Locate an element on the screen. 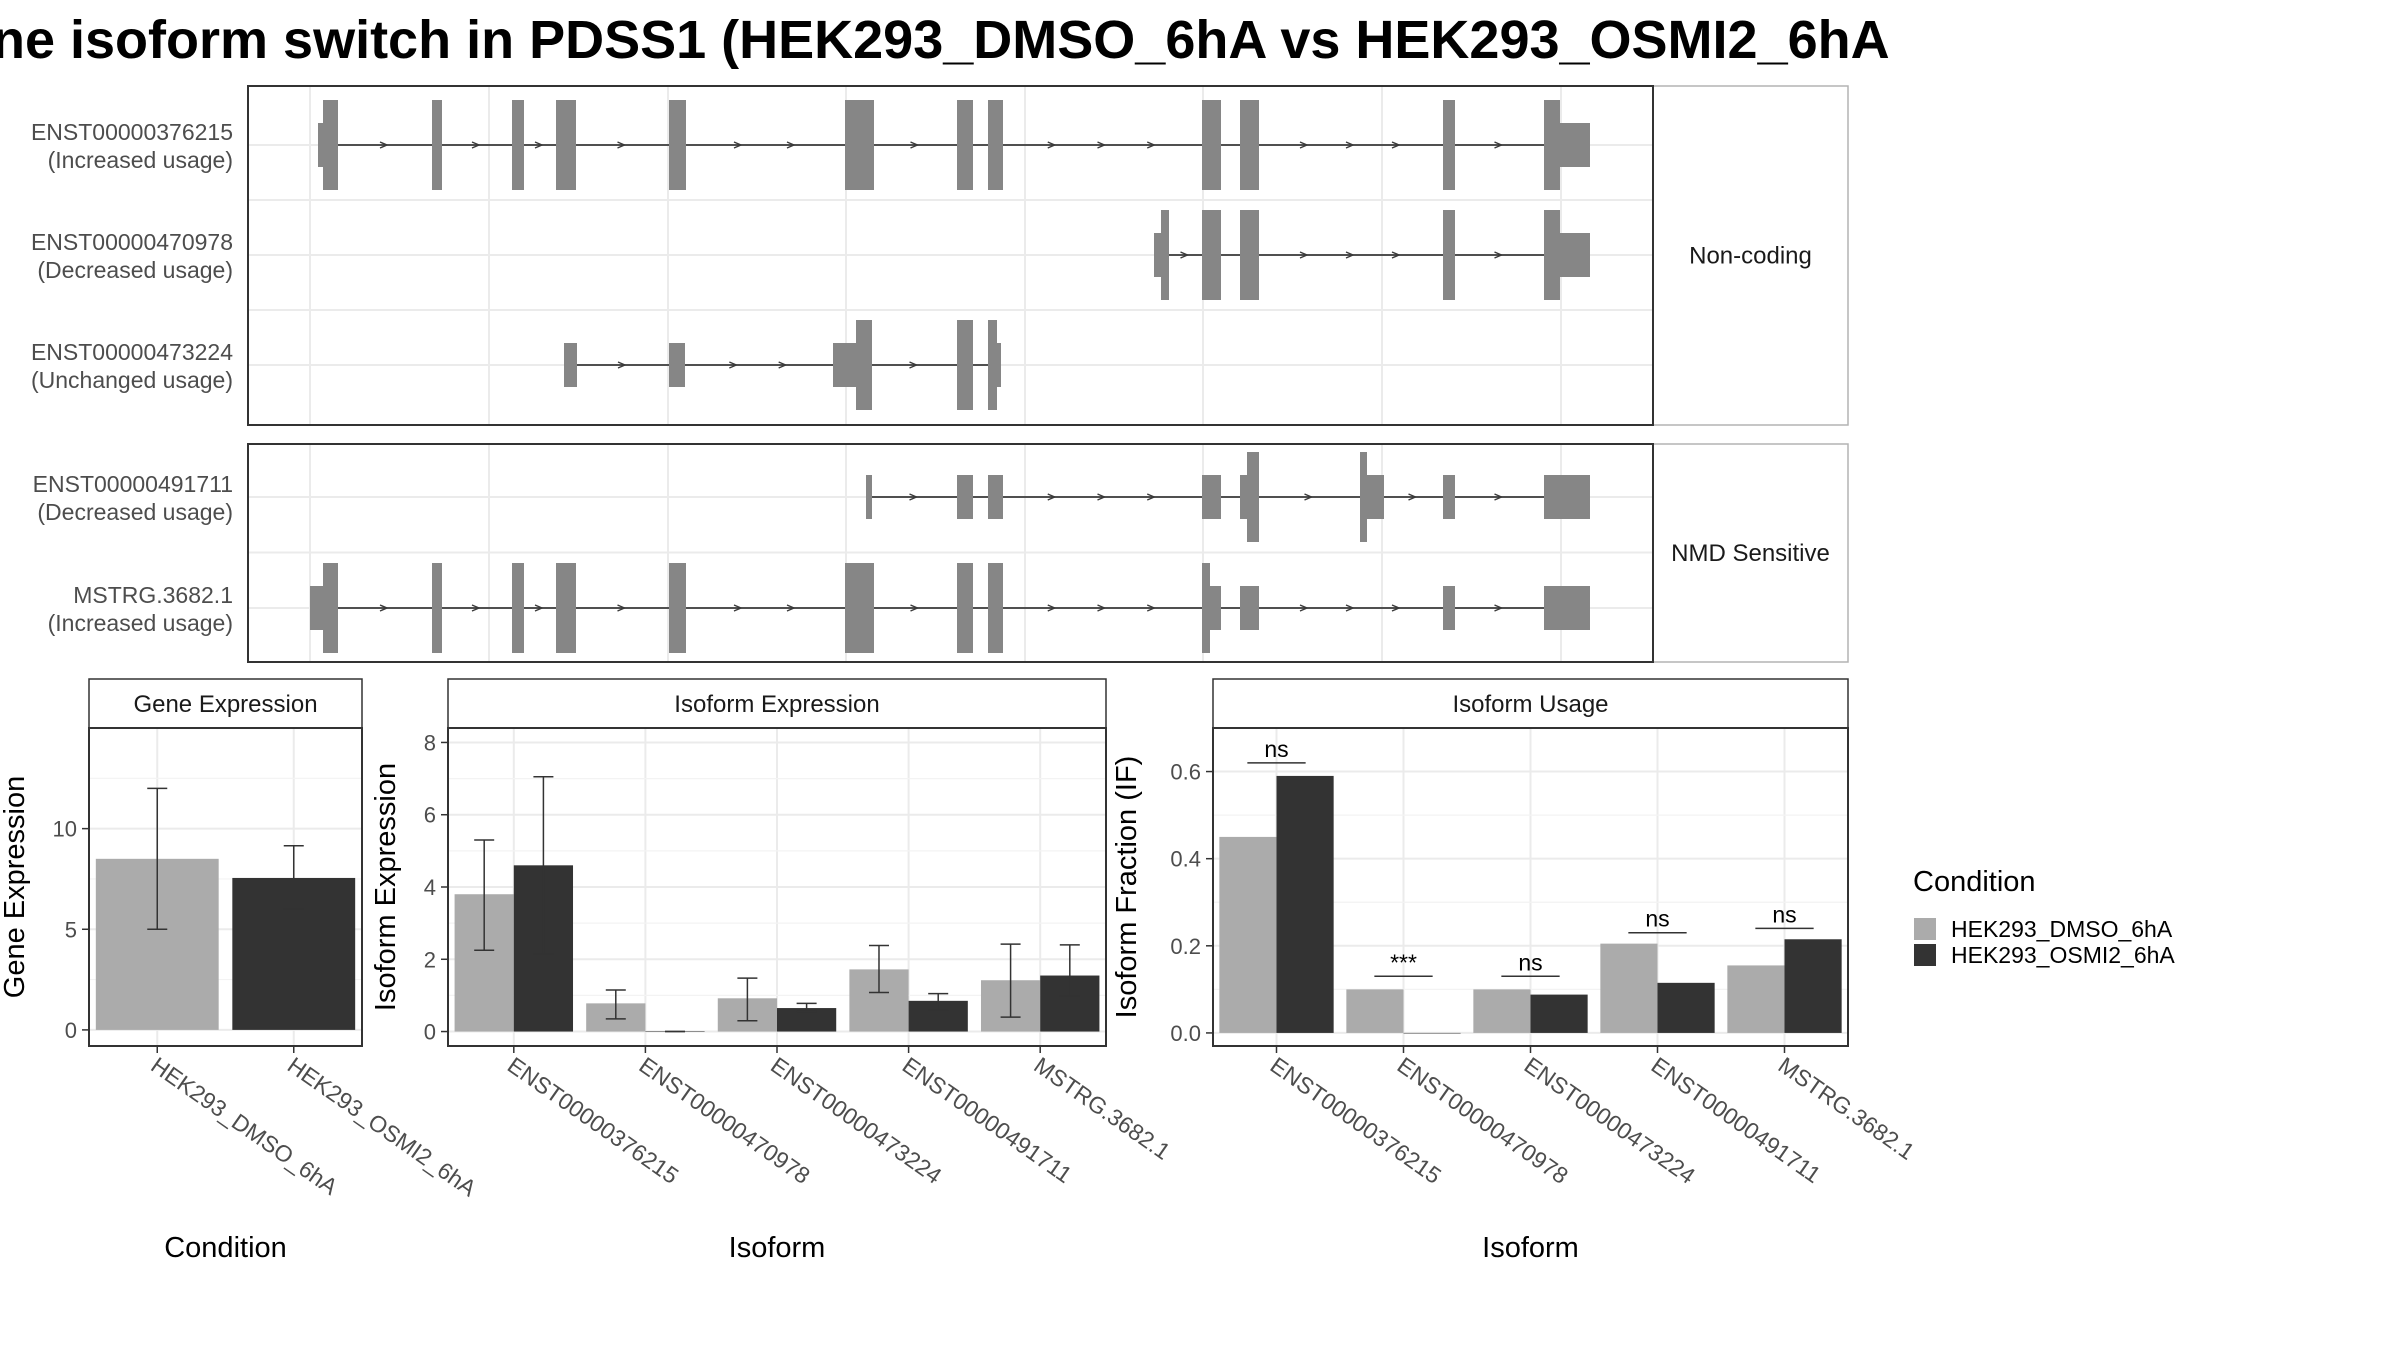 The width and height of the screenshot is (2400, 1350). transcript-id: ENST00000491711 is located at coordinates (133, 484).